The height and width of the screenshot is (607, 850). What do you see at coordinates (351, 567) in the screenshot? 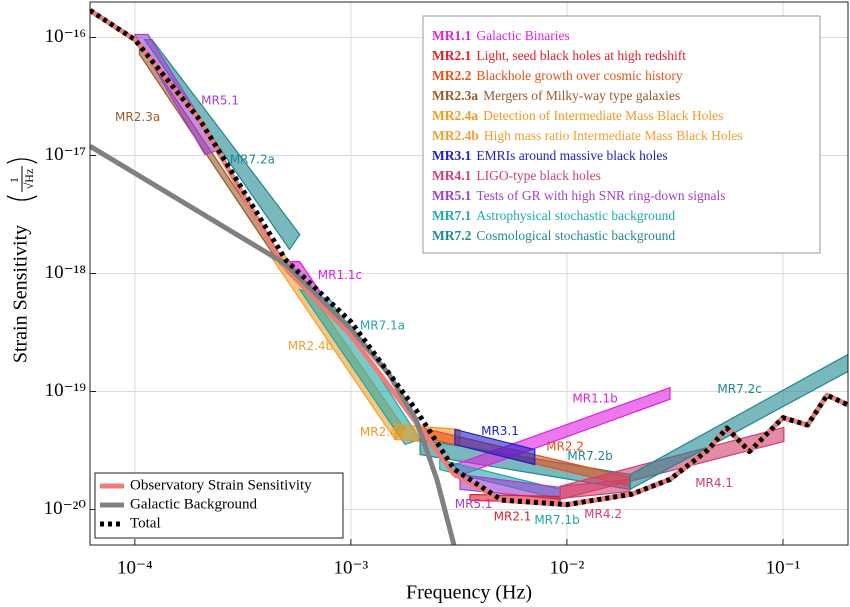
I see `x-tick-label: 10⁻³` at bounding box center [351, 567].